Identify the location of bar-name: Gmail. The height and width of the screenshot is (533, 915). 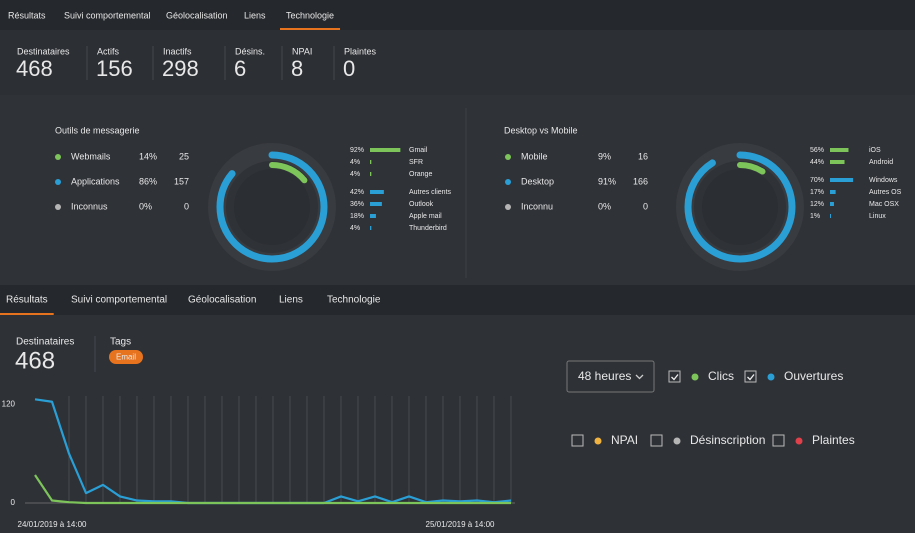
(418, 150).